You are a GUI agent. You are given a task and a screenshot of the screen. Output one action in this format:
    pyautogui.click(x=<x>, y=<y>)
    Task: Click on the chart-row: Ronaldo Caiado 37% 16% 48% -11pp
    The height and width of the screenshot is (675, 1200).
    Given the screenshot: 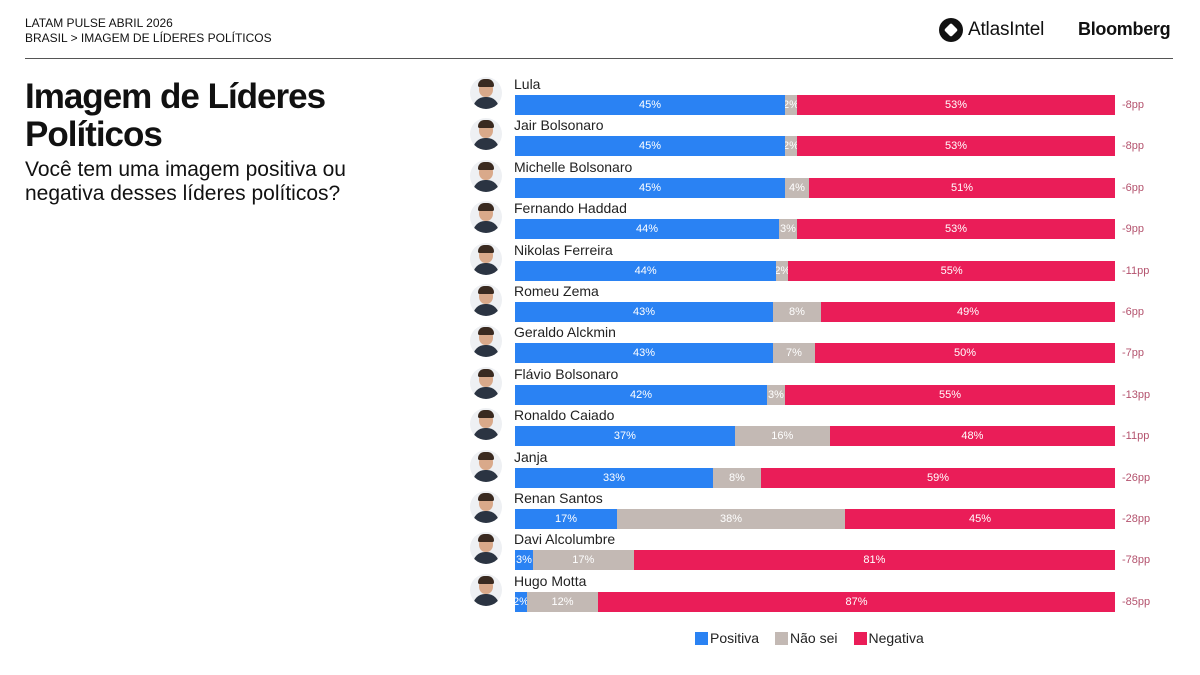 What is the action you would take?
    pyautogui.click(x=828, y=427)
    